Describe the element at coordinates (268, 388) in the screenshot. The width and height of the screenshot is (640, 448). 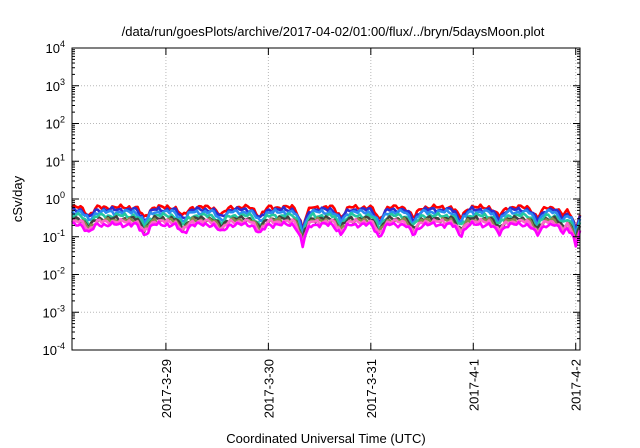
I see `x-tick-label: 2017-3-30` at that location.